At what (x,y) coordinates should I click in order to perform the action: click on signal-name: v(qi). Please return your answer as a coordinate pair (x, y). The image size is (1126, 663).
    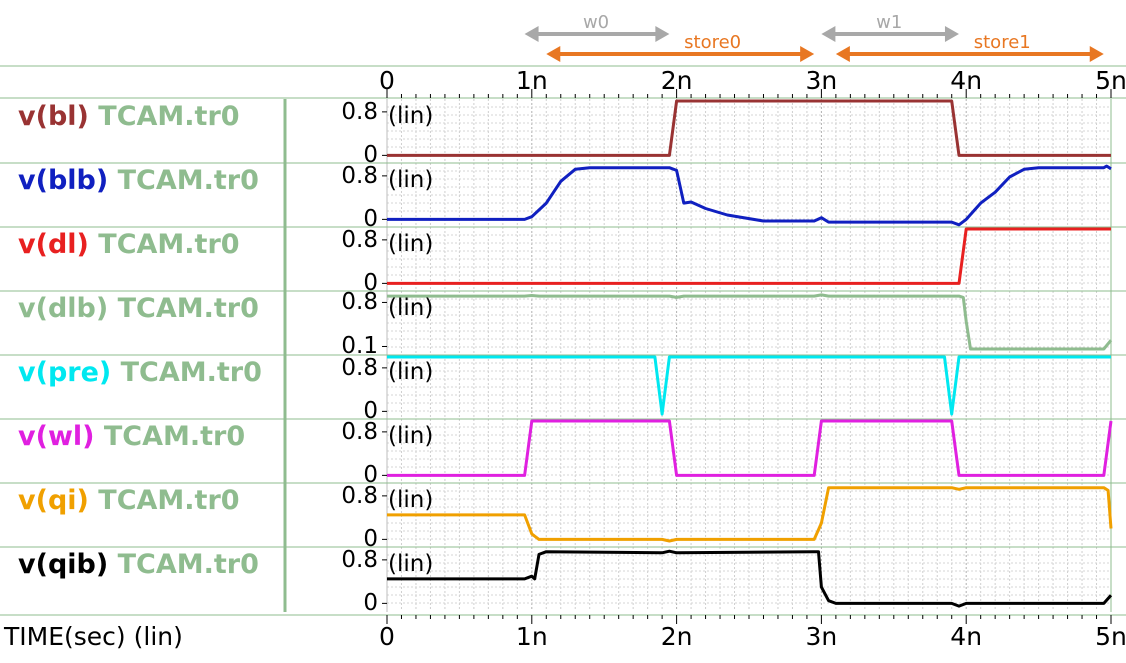
    Looking at the image, I should click on (53, 500).